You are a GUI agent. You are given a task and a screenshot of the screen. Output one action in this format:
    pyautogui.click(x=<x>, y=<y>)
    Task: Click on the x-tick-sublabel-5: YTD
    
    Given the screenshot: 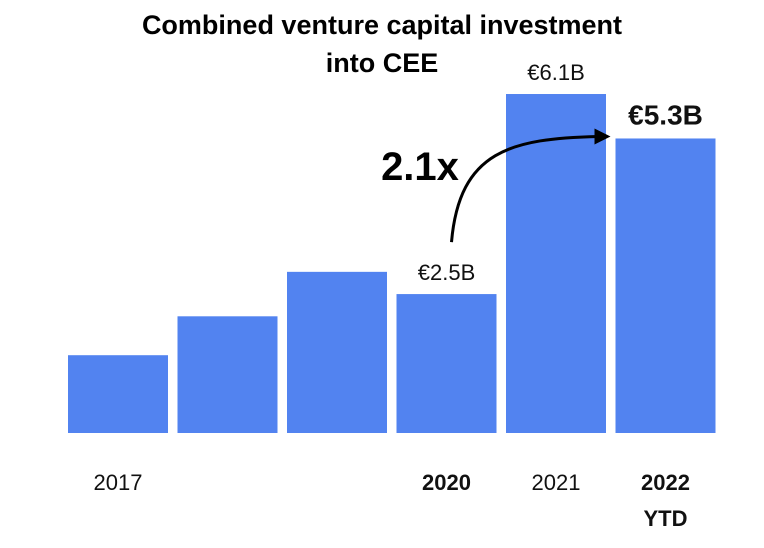 What is the action you would take?
    pyautogui.click(x=666, y=518)
    